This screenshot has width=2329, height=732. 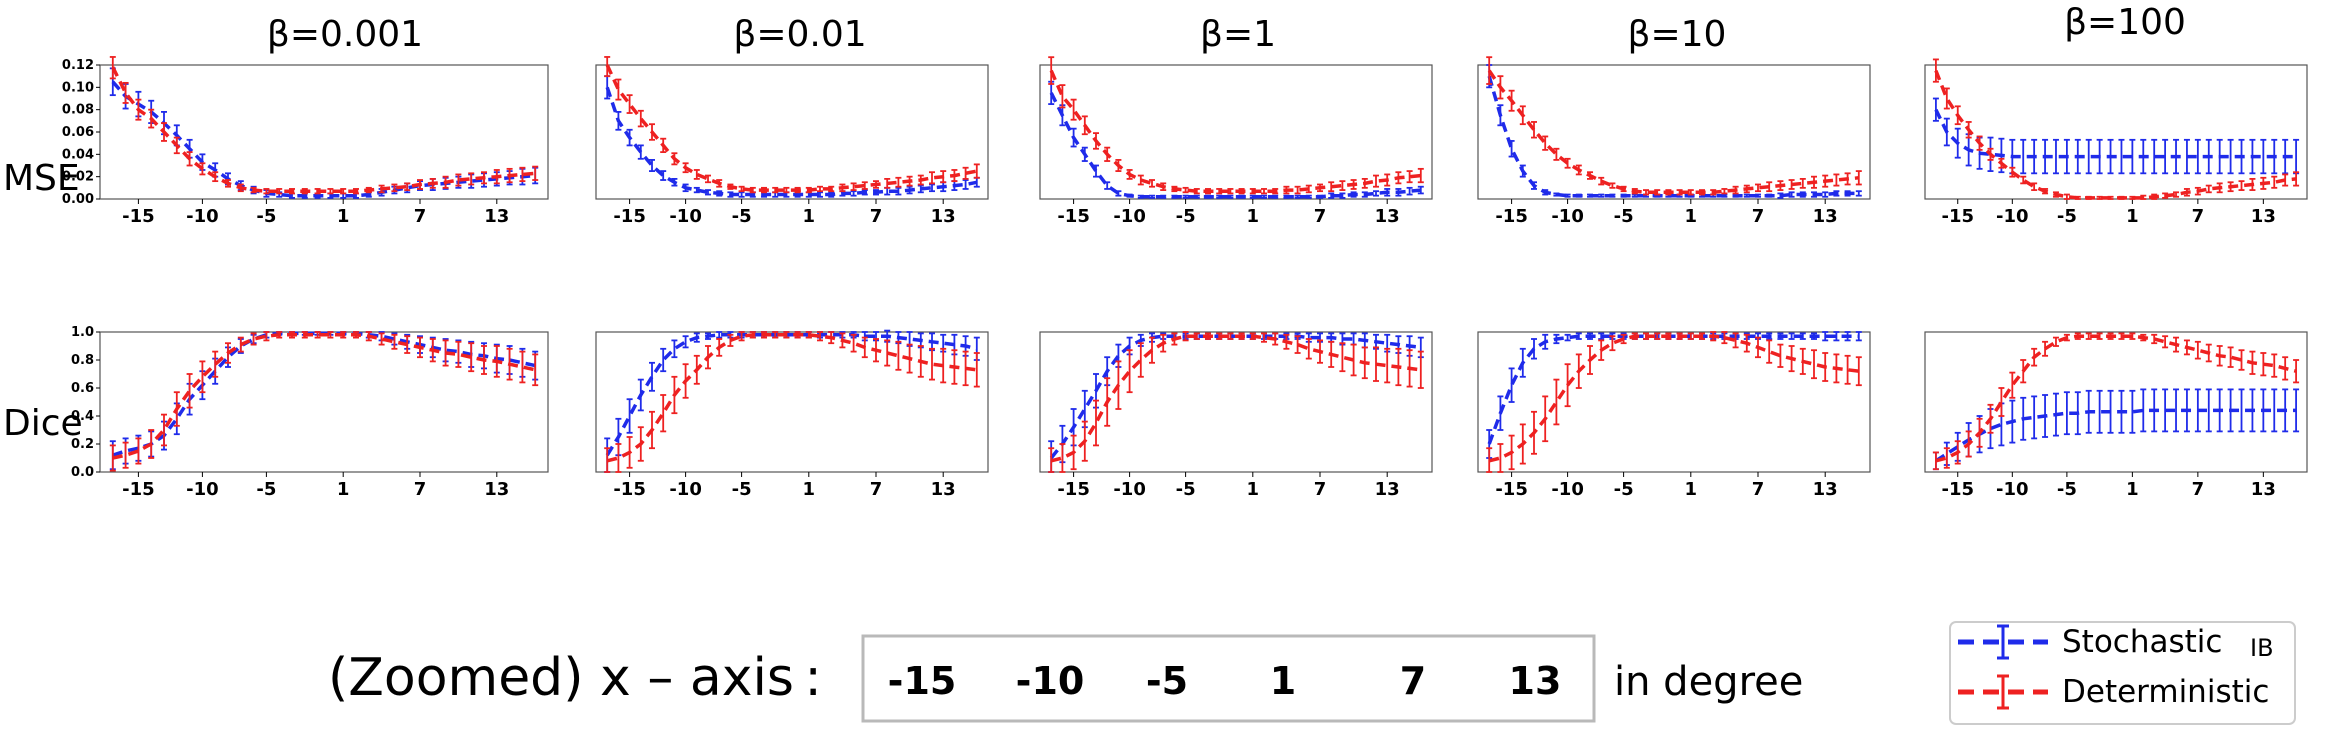 I want to click on zoomed-tick: 13, so click(x=1535, y=681).